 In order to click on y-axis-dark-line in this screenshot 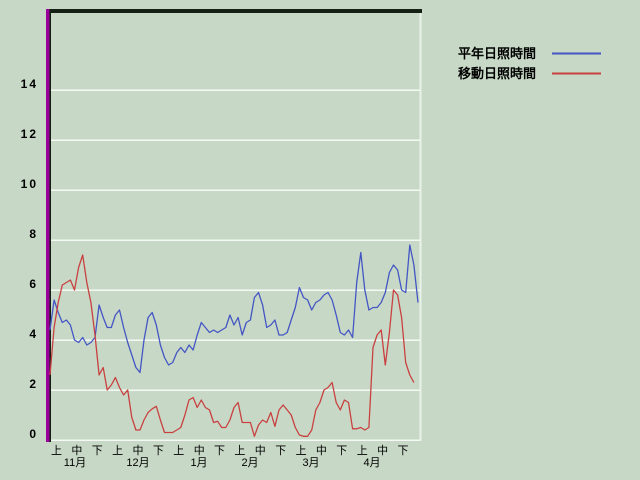, I will do `click(50, 225)`.